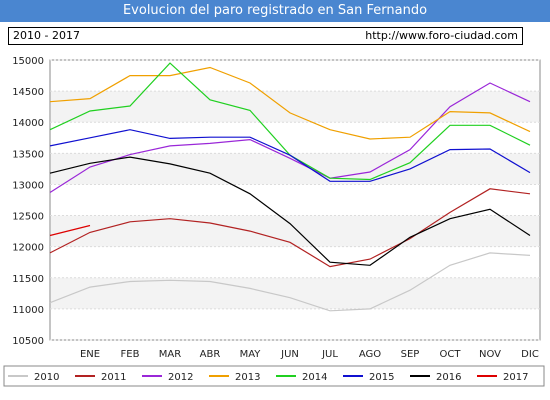 The image size is (550, 400). What do you see at coordinates (28, 248) in the screenshot?
I see `y-tick-label: 12000` at bounding box center [28, 248].